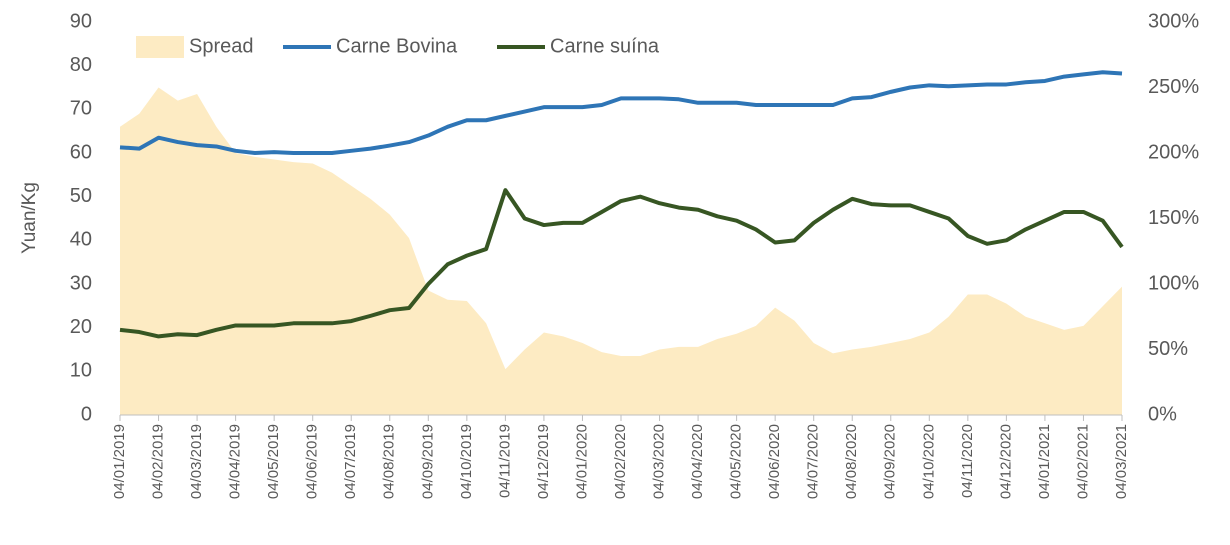 This screenshot has width=1230, height=545. I want to click on x-tick-label: 04/01/2021, so click(1044, 461).